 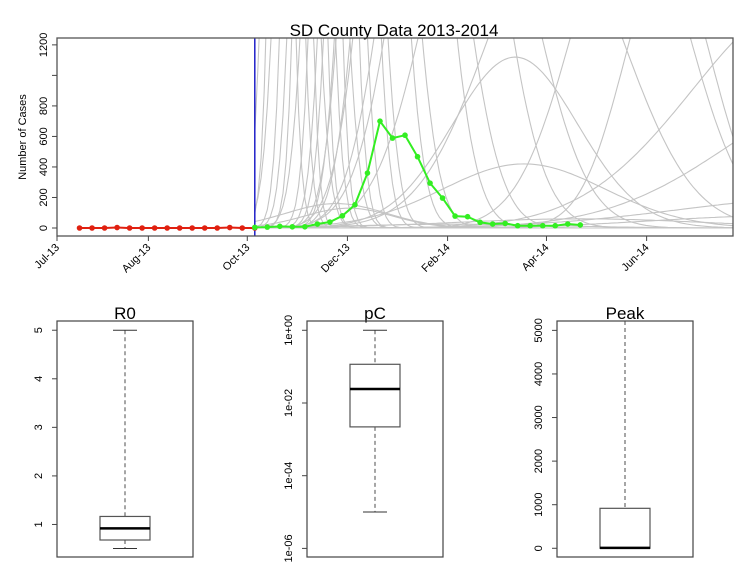 I want to click on y-tick-label-4: 4000, so click(x=539, y=374).